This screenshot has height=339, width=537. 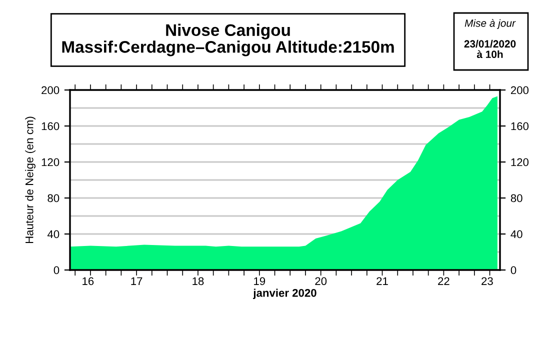 I want to click on y-tick-label: 80, so click(x=54, y=198).